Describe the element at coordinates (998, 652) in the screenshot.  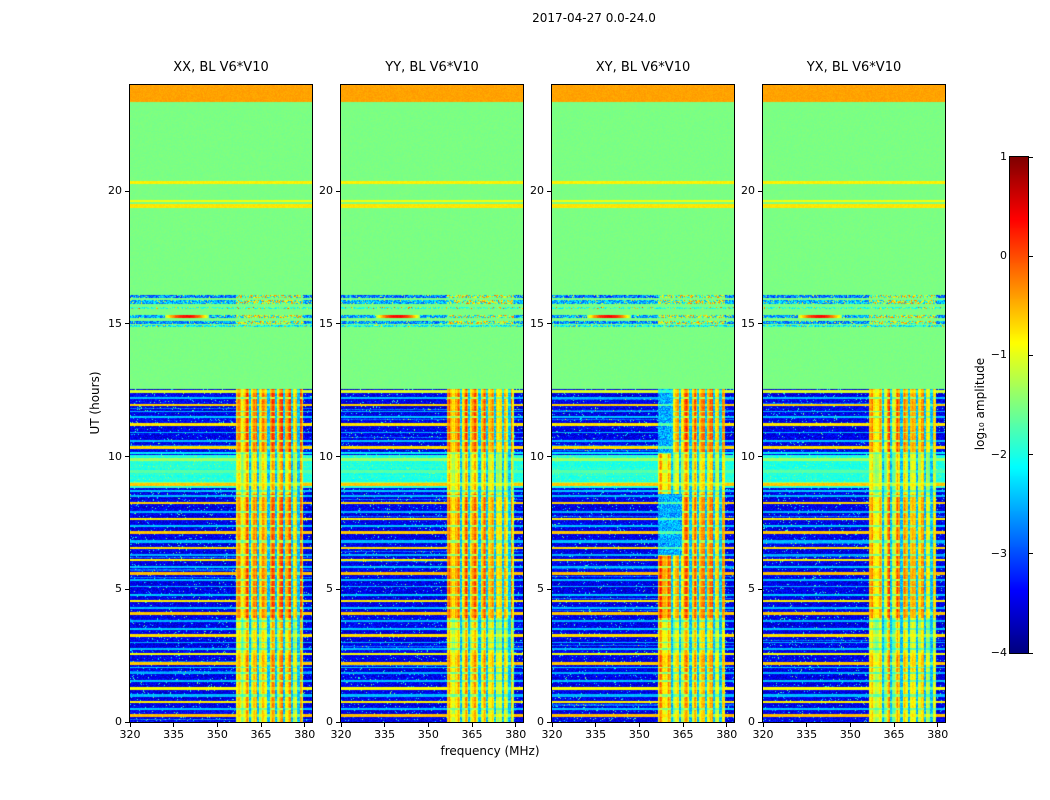
I see `colorbar-tick-label: −4` at that location.